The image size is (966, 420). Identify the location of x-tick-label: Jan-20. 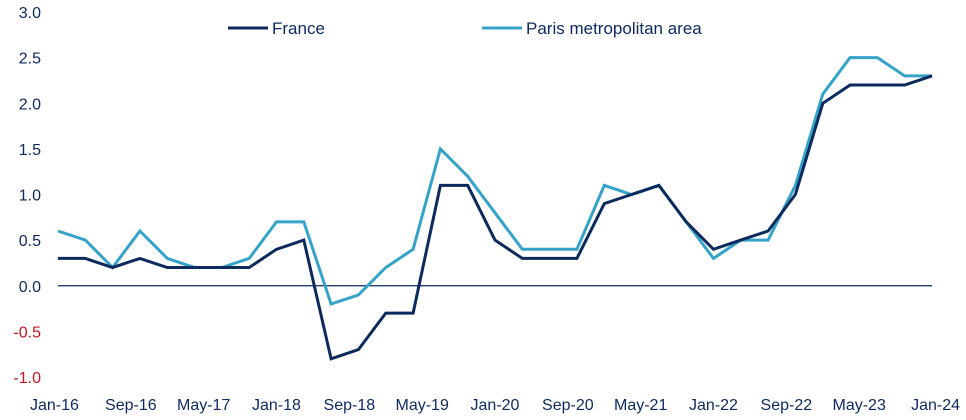
(495, 405).